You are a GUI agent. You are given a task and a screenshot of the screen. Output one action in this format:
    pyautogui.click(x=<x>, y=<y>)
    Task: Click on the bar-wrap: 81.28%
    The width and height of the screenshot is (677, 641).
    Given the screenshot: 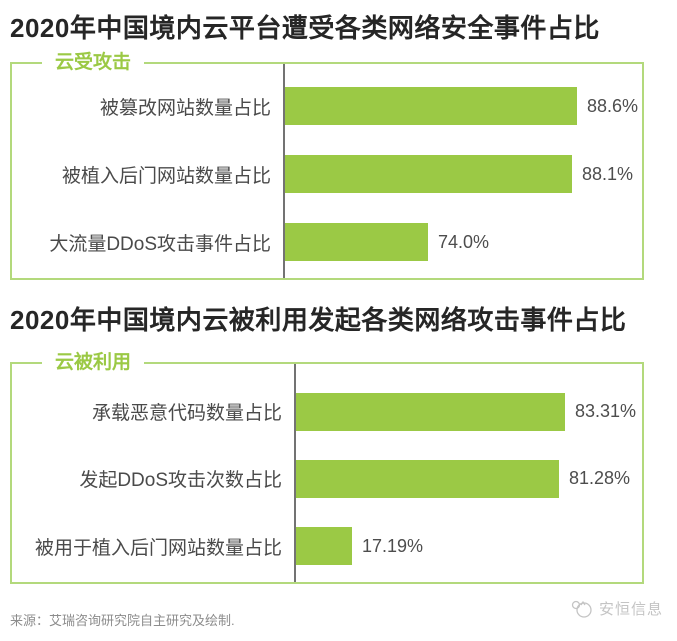 What is the action you would take?
    pyautogui.click(x=469, y=478)
    